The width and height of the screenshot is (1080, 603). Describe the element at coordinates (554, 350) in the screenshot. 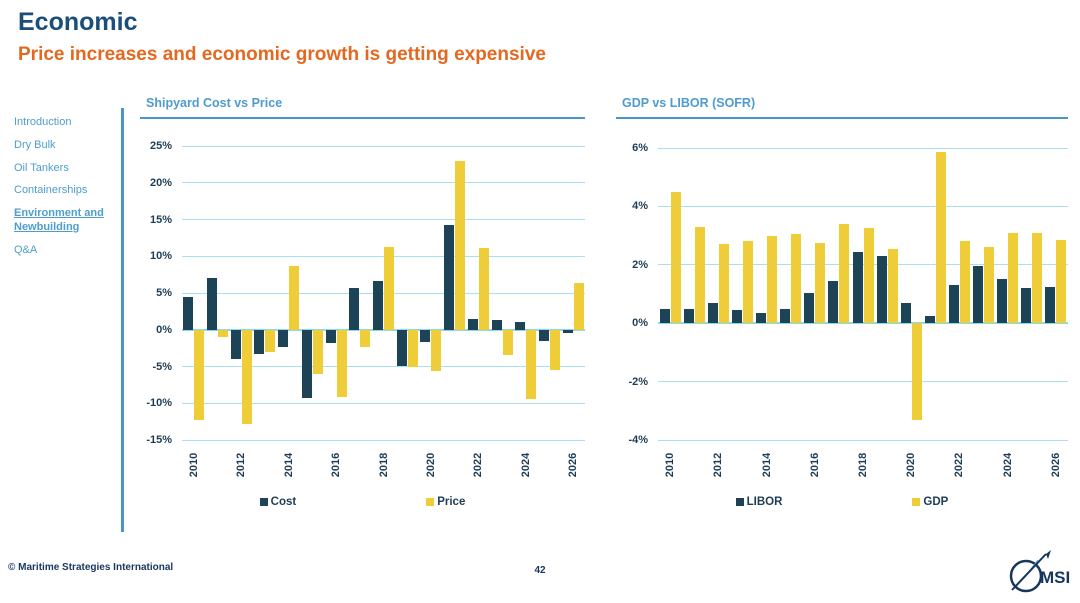

I see `price-bar-2025` at that location.